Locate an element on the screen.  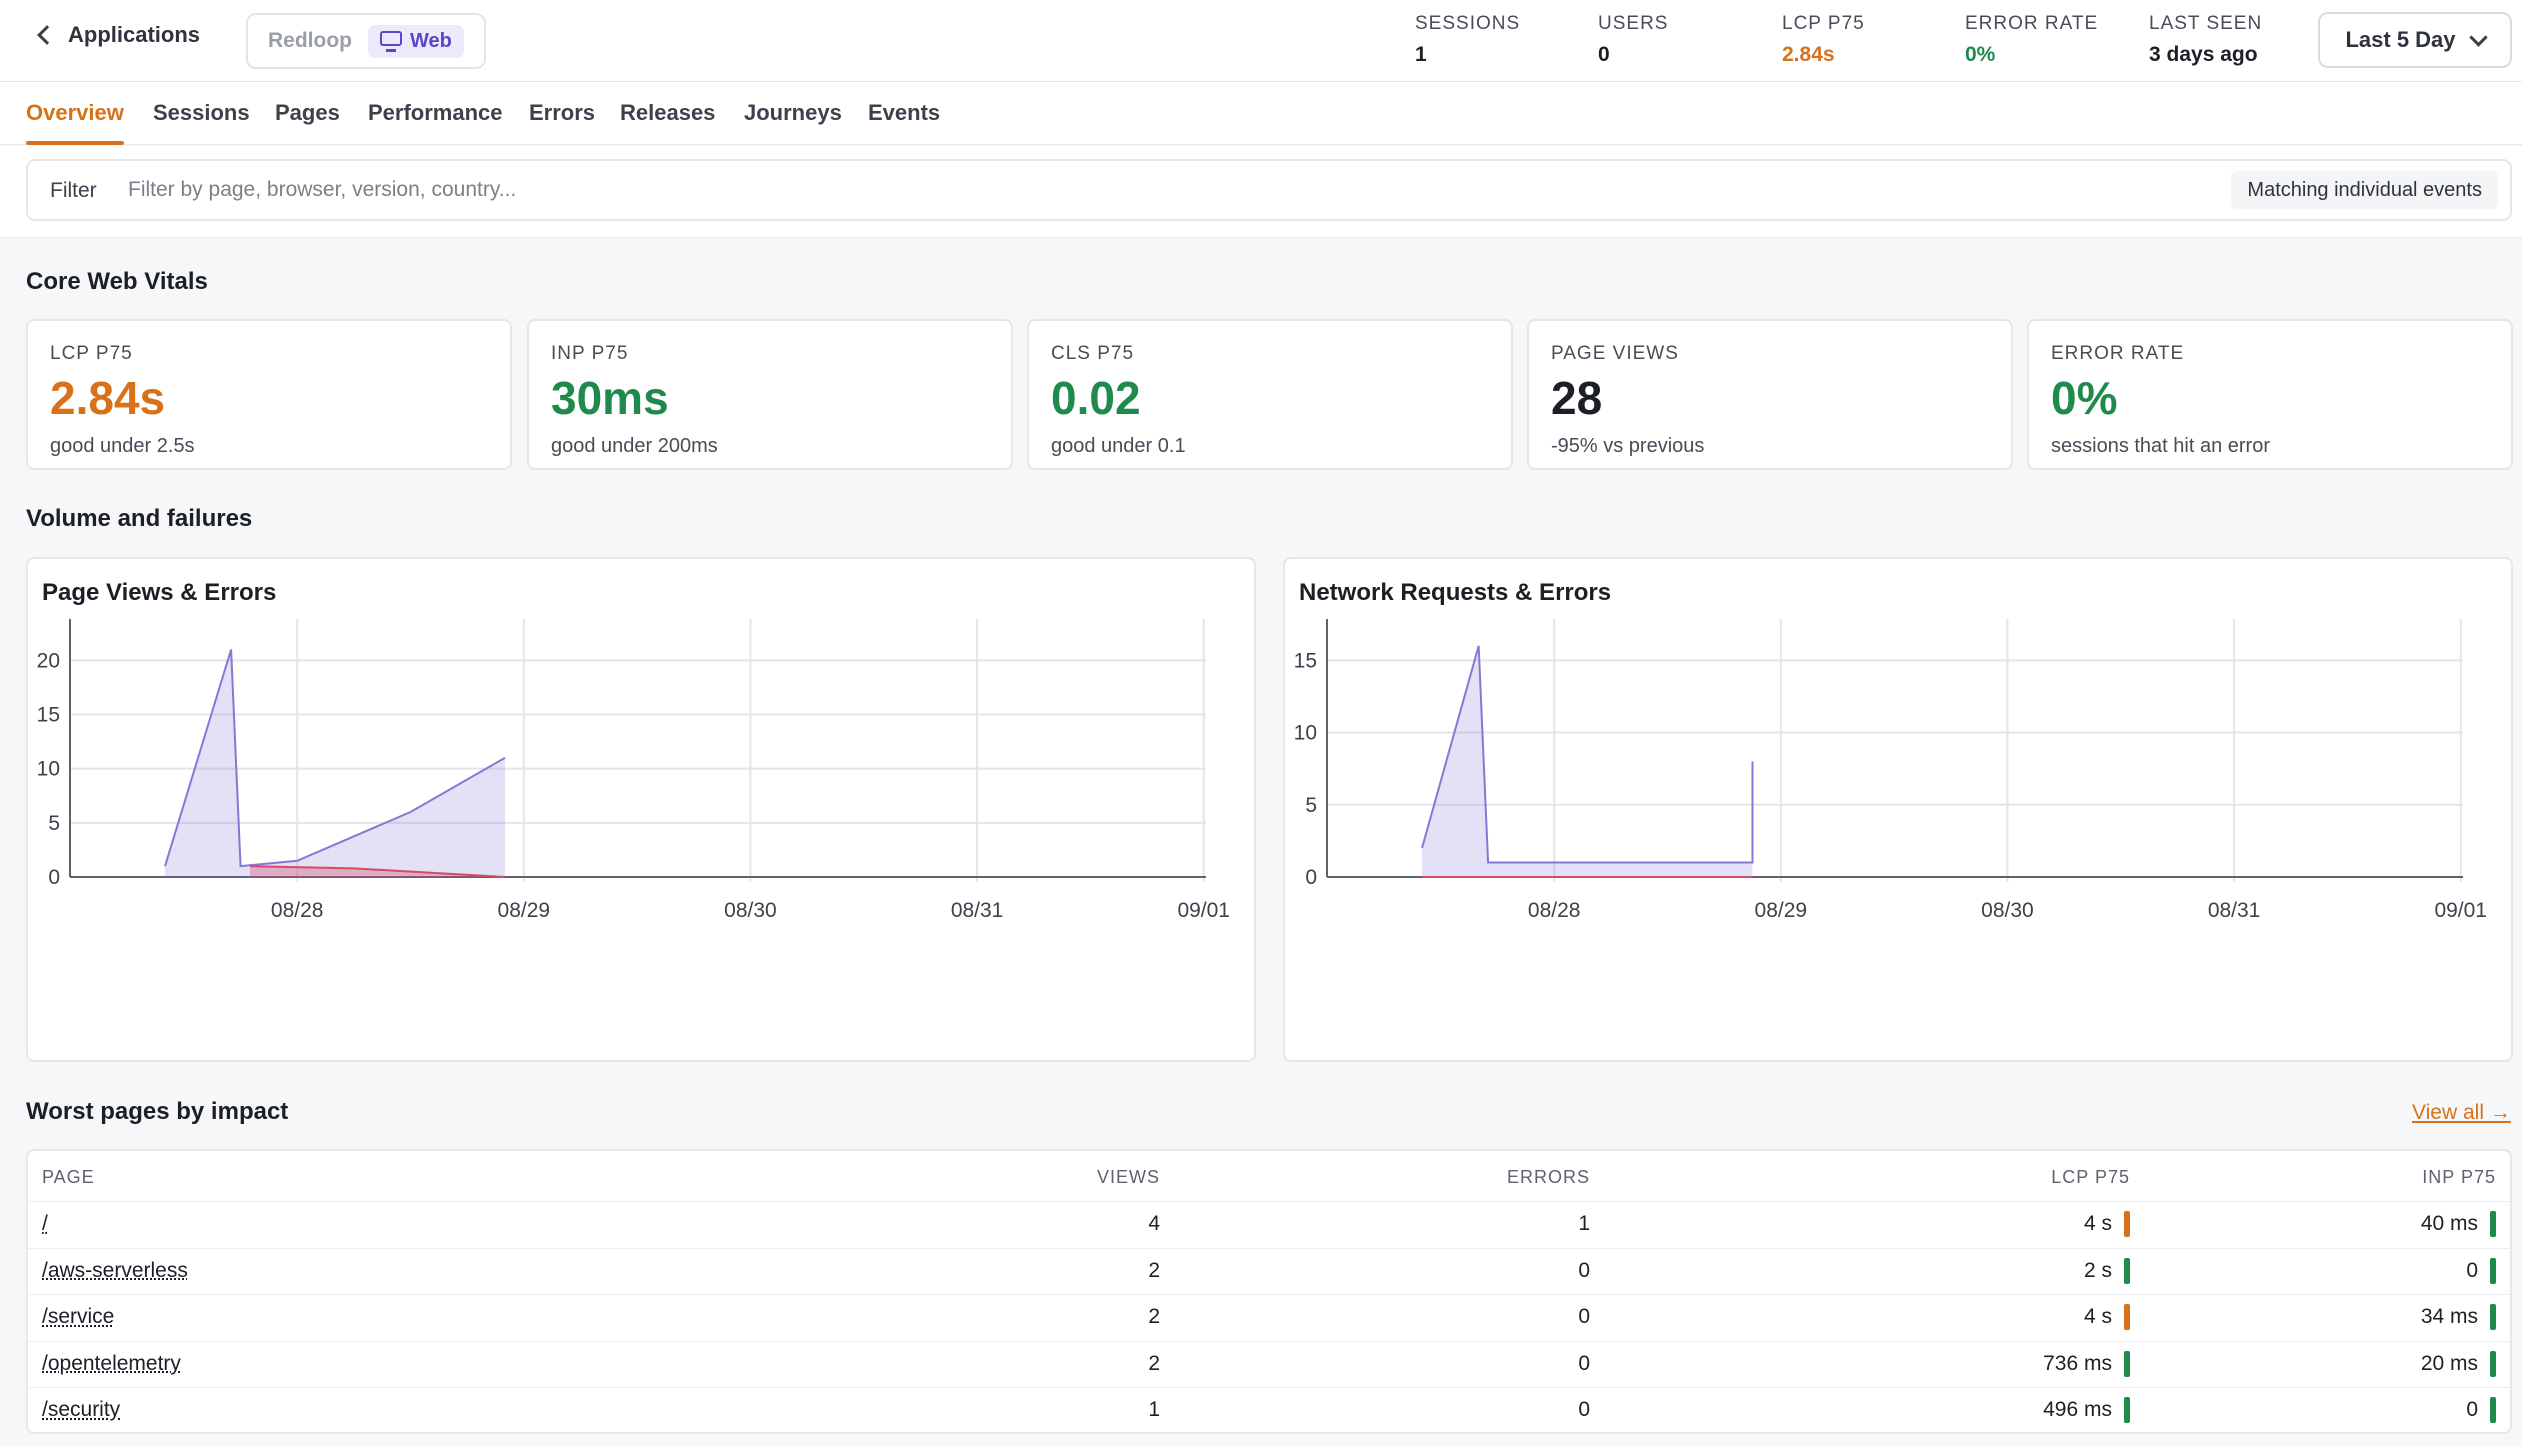
view-all-link: View all → is located at coordinates (2461, 1112).